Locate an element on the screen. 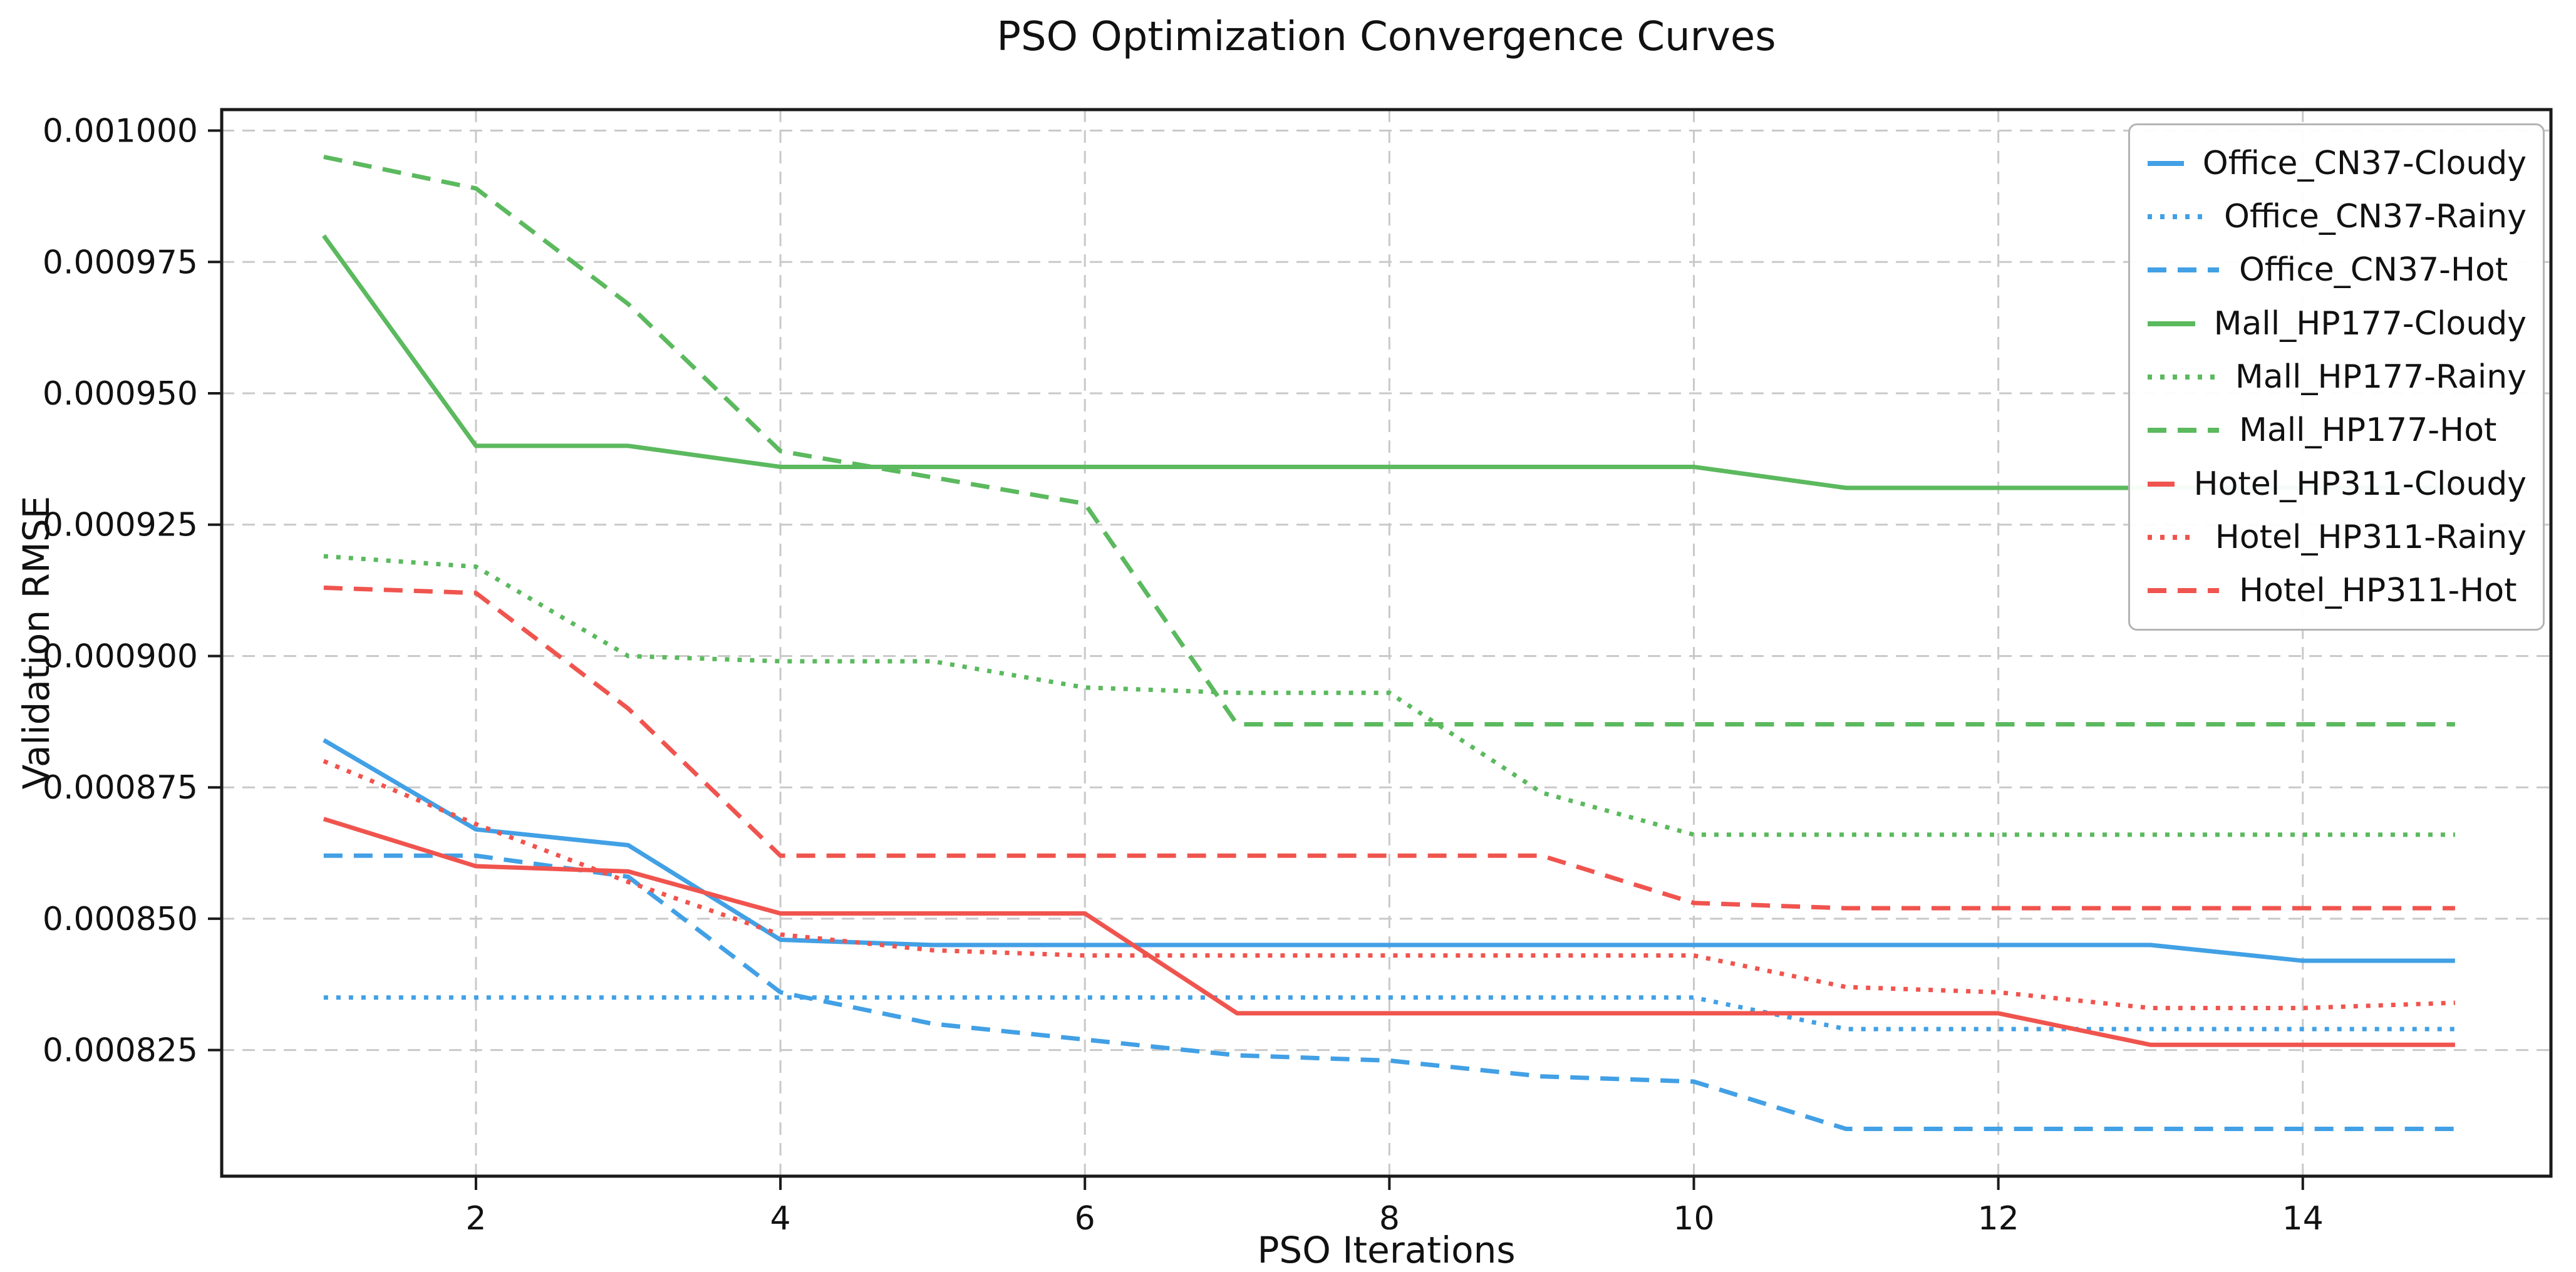  legend-item-Hotel_HP311-Rainy: Hotel_HP311-Rainy is located at coordinates (2336, 537).